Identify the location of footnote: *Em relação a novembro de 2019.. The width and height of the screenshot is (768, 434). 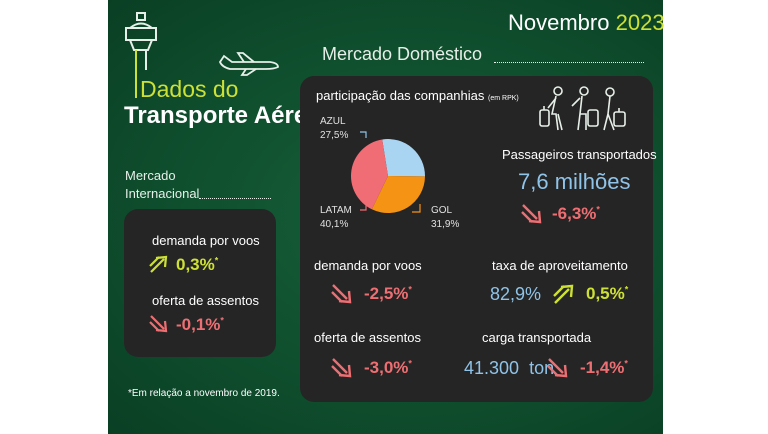
(204, 393).